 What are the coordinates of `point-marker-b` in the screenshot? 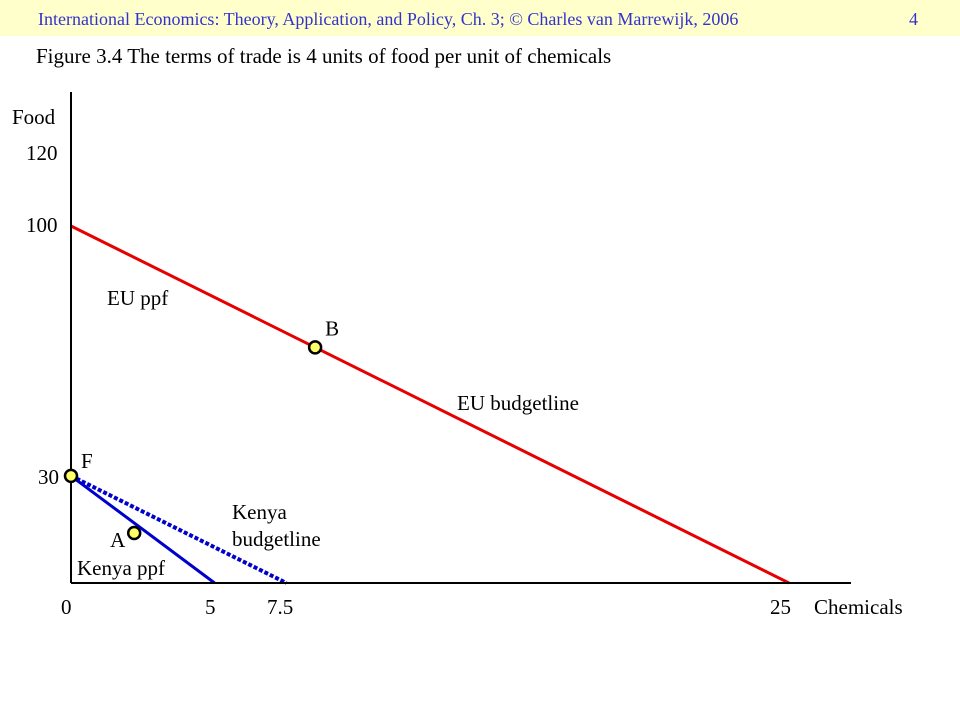 It's located at (315, 347).